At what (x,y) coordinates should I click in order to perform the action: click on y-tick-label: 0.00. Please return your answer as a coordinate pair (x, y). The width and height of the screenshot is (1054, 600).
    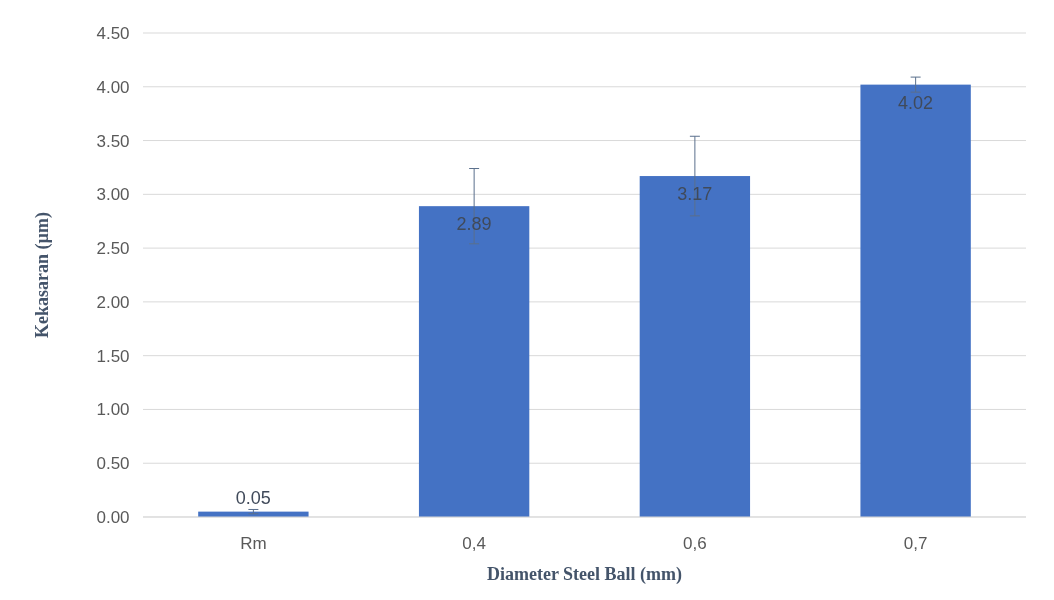
    Looking at the image, I should click on (113, 517).